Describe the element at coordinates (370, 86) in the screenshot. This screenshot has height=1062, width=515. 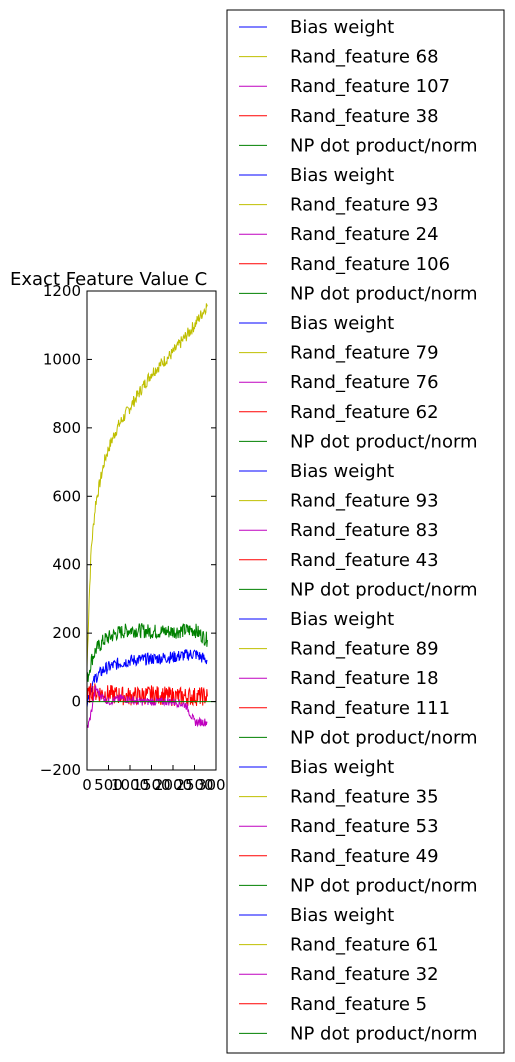
I see `legend-label: Rand_feature 107` at that location.